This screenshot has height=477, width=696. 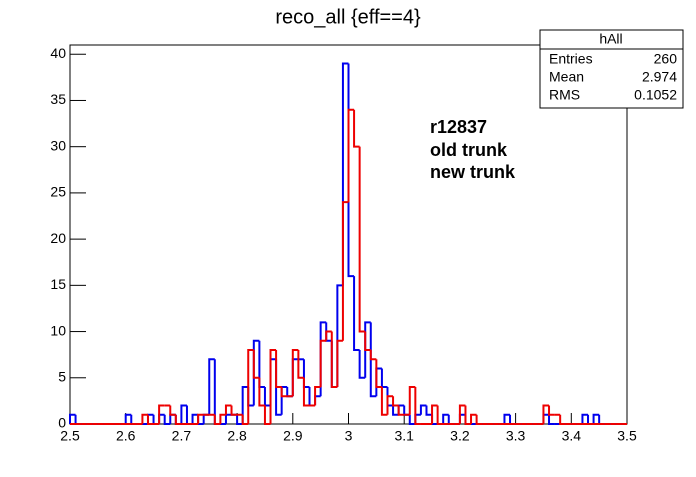 What do you see at coordinates (469, 150) in the screenshot?
I see `legend-label: old trunk` at bounding box center [469, 150].